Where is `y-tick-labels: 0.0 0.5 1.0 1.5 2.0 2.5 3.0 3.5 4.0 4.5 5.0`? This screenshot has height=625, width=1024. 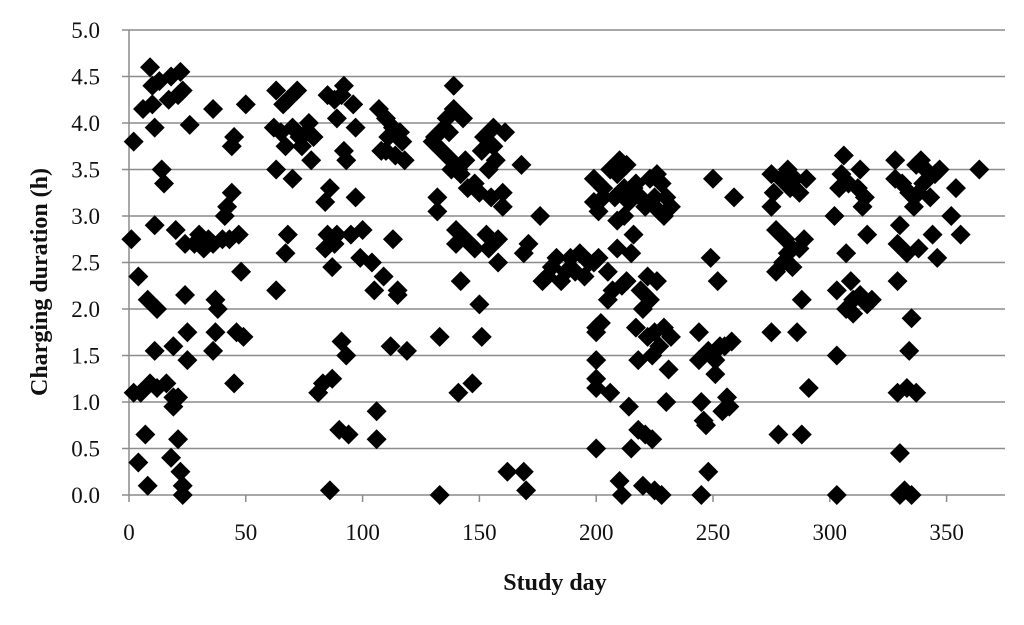 y-tick-labels: 0.0 0.5 1.0 1.5 2.0 2.5 3.0 3.5 4.0 4.5 5.0 is located at coordinates (85, 263).